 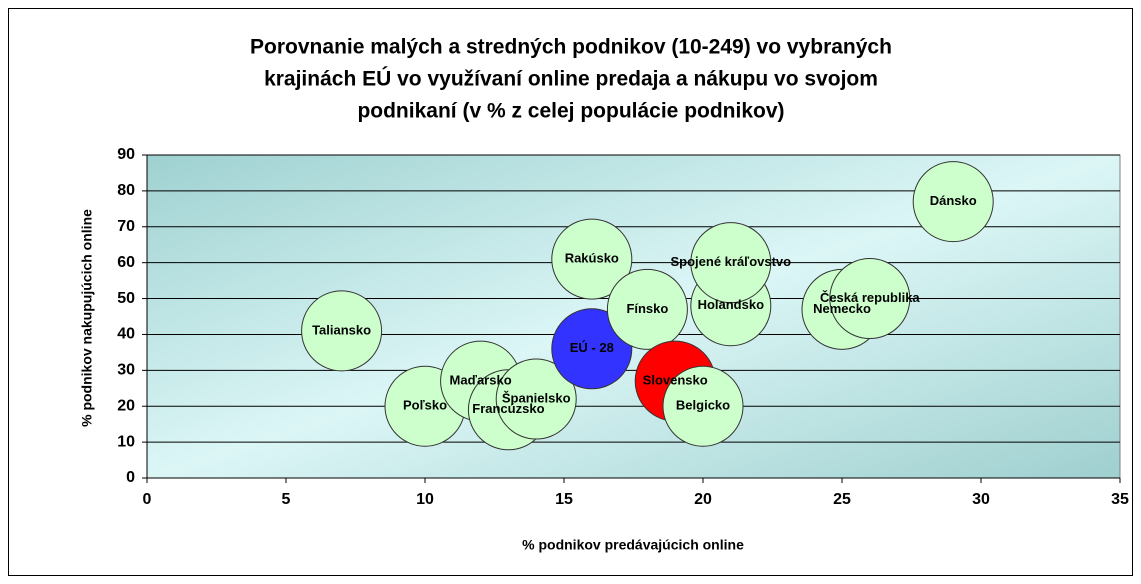 I want to click on y-tick-label: 40, so click(x=126, y=334).